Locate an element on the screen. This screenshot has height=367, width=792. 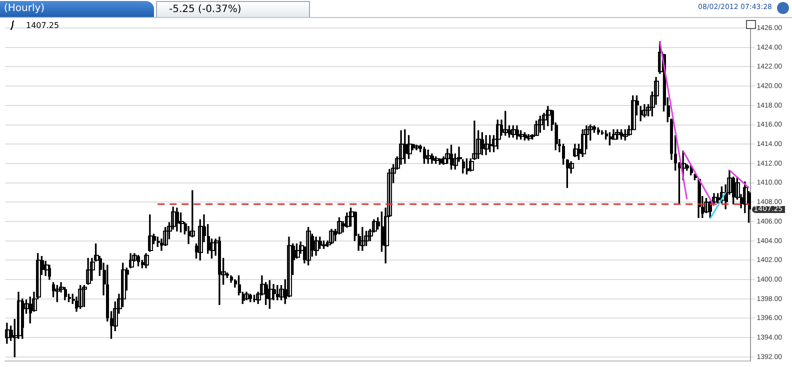
annotation: 1407.25 is located at coordinates (43, 25).